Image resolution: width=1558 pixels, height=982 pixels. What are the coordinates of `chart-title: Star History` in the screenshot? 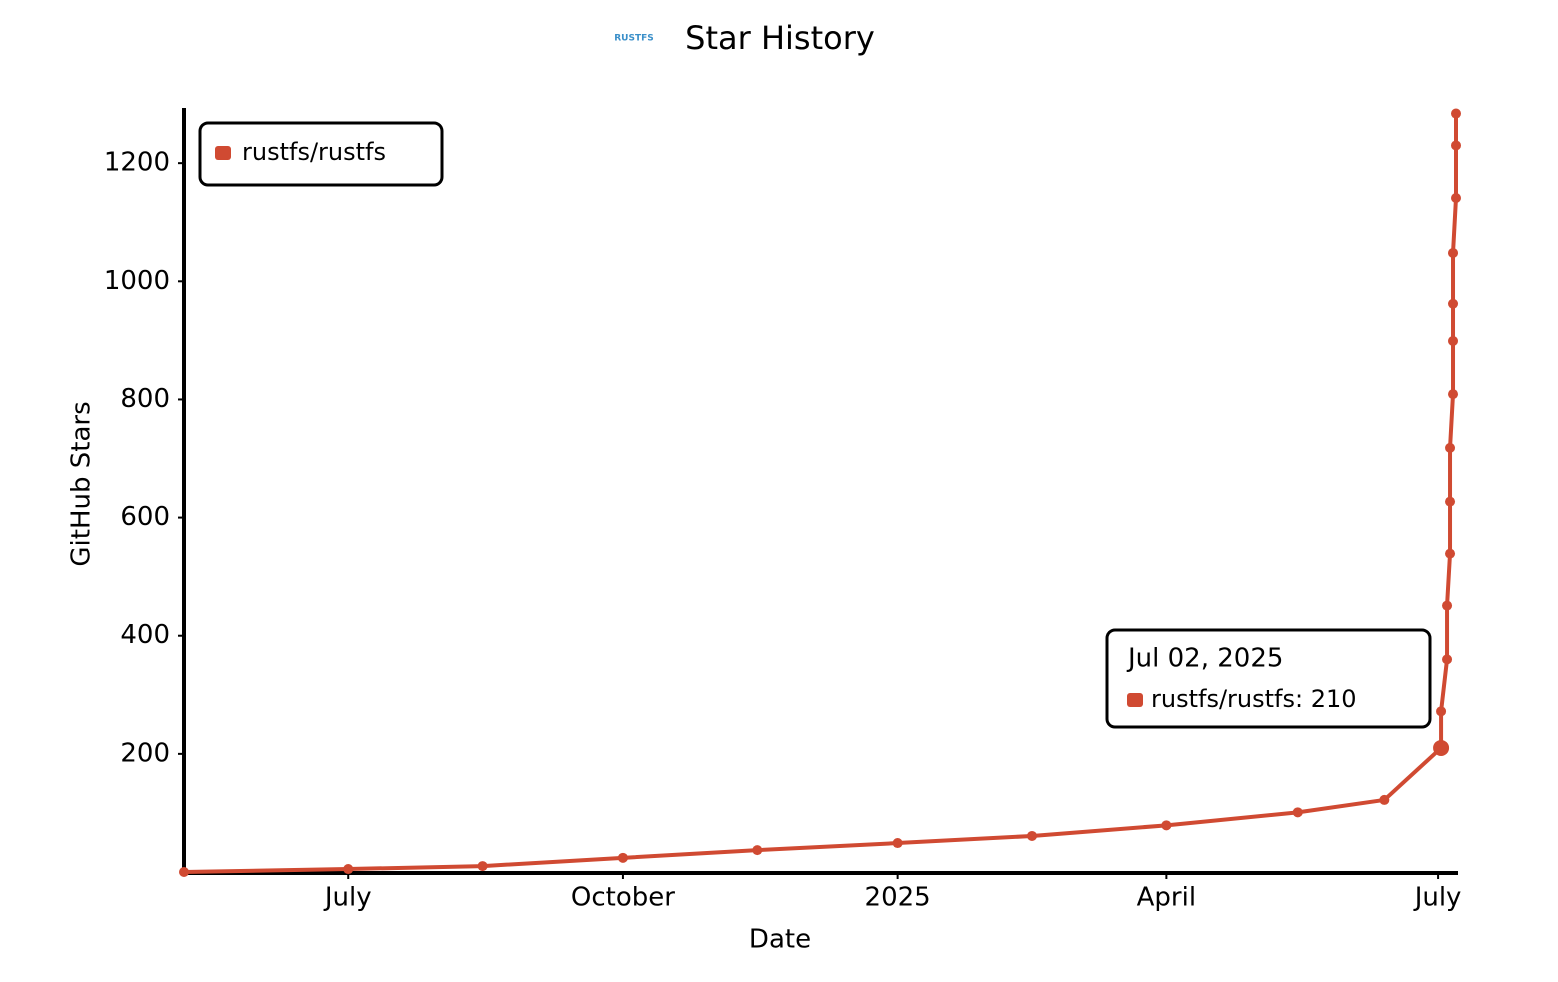 It's located at (780, 38).